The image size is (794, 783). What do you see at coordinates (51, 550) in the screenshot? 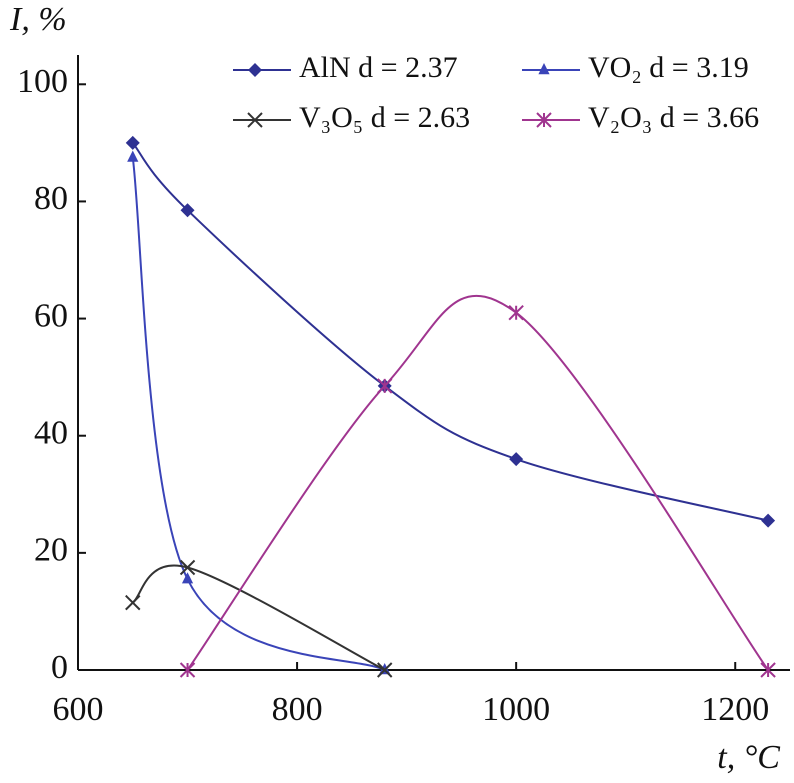
I see `y-tick-label: 20` at bounding box center [51, 550].